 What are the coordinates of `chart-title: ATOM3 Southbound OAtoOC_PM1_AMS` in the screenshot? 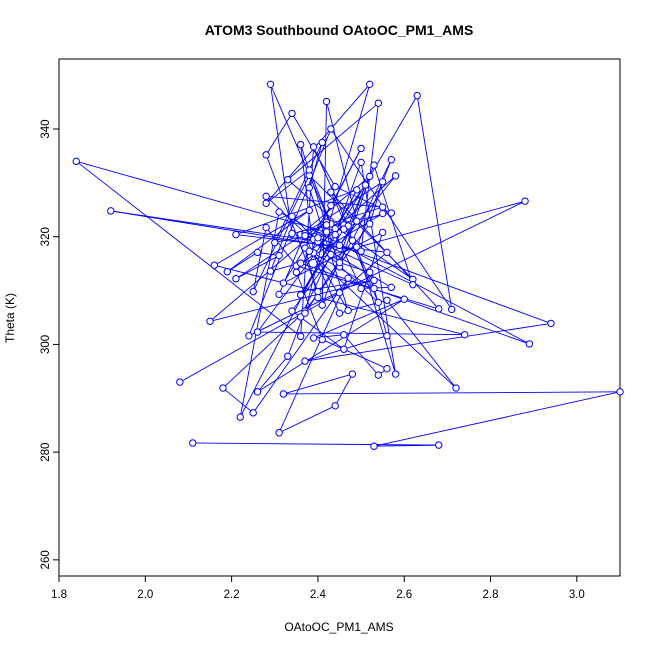 It's located at (339, 30).